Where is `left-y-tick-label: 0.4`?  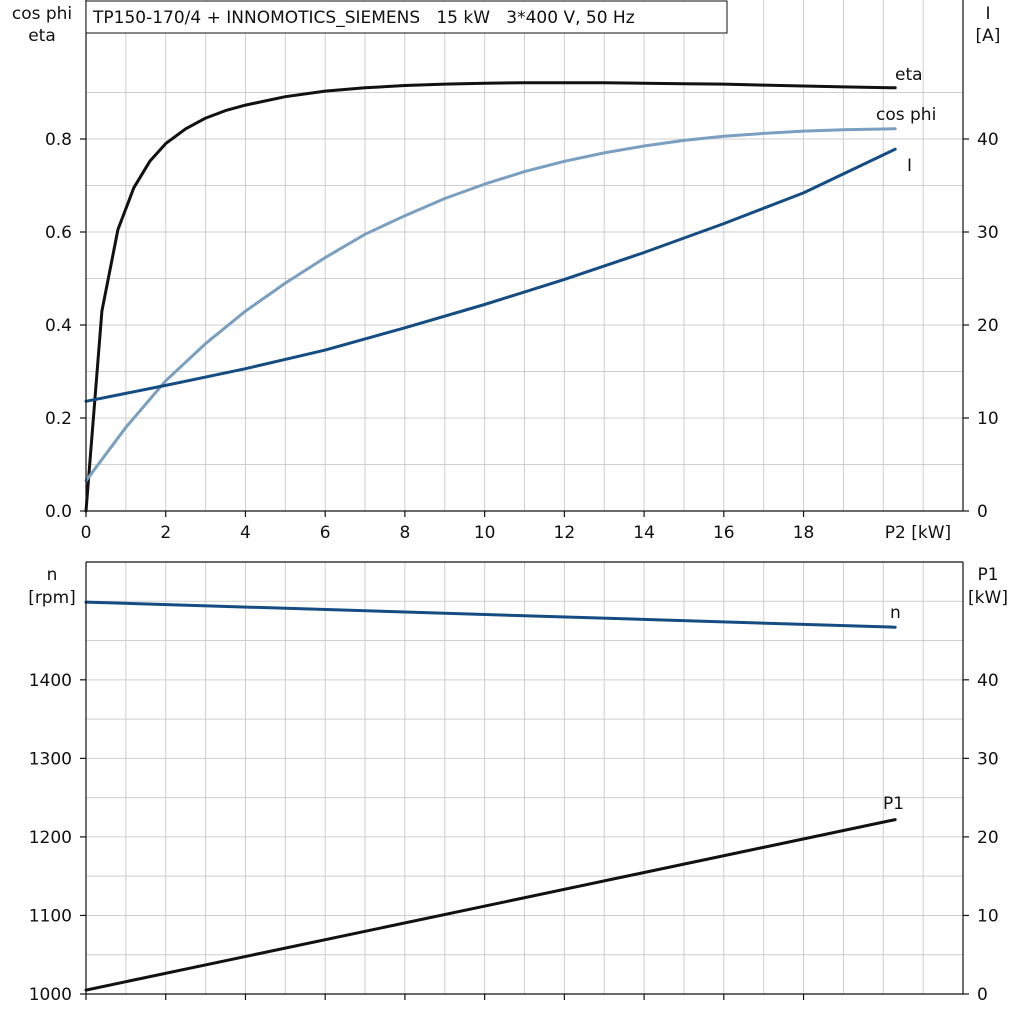
left-y-tick-label: 0.4 is located at coordinates (58, 326).